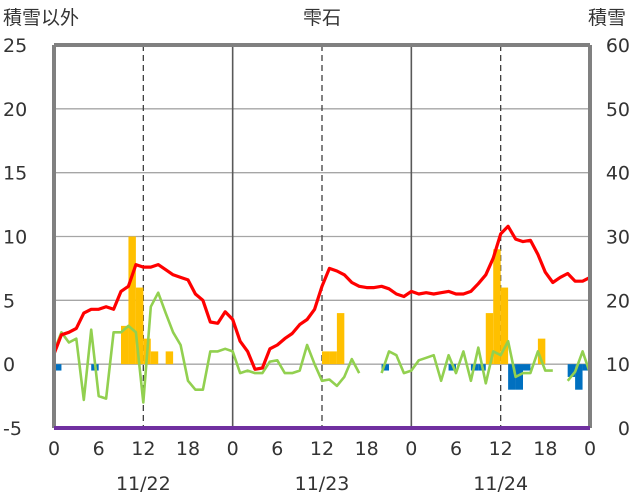  I want to click on right-tick-label: 60, so click(618, 46).